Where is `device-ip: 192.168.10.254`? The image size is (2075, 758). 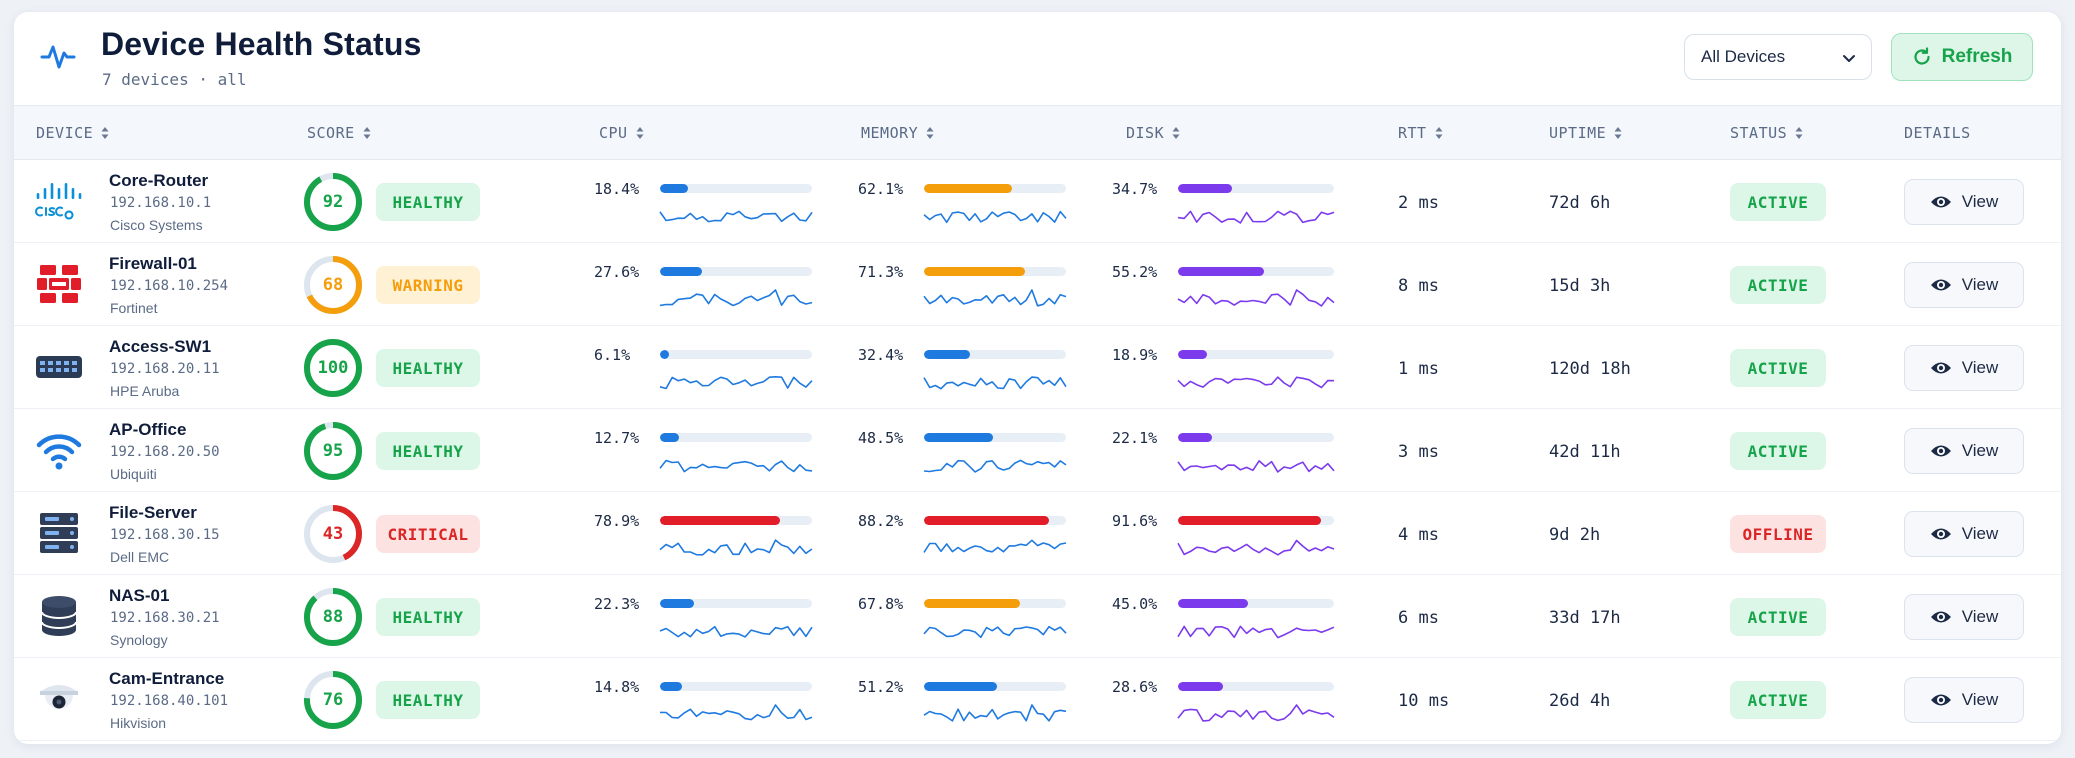
device-ip: 192.168.10.254 is located at coordinates (169, 286).